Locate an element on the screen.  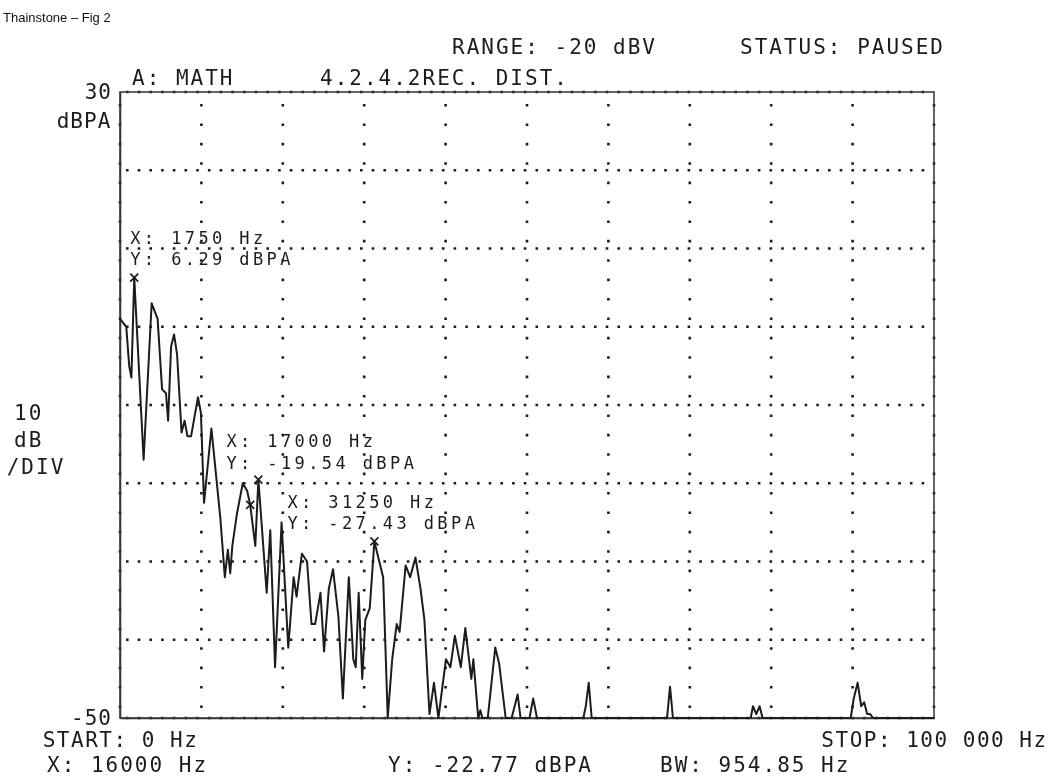
annotation: X: 17000 Hz Y: -19.54 dBPA is located at coordinates (322, 451).